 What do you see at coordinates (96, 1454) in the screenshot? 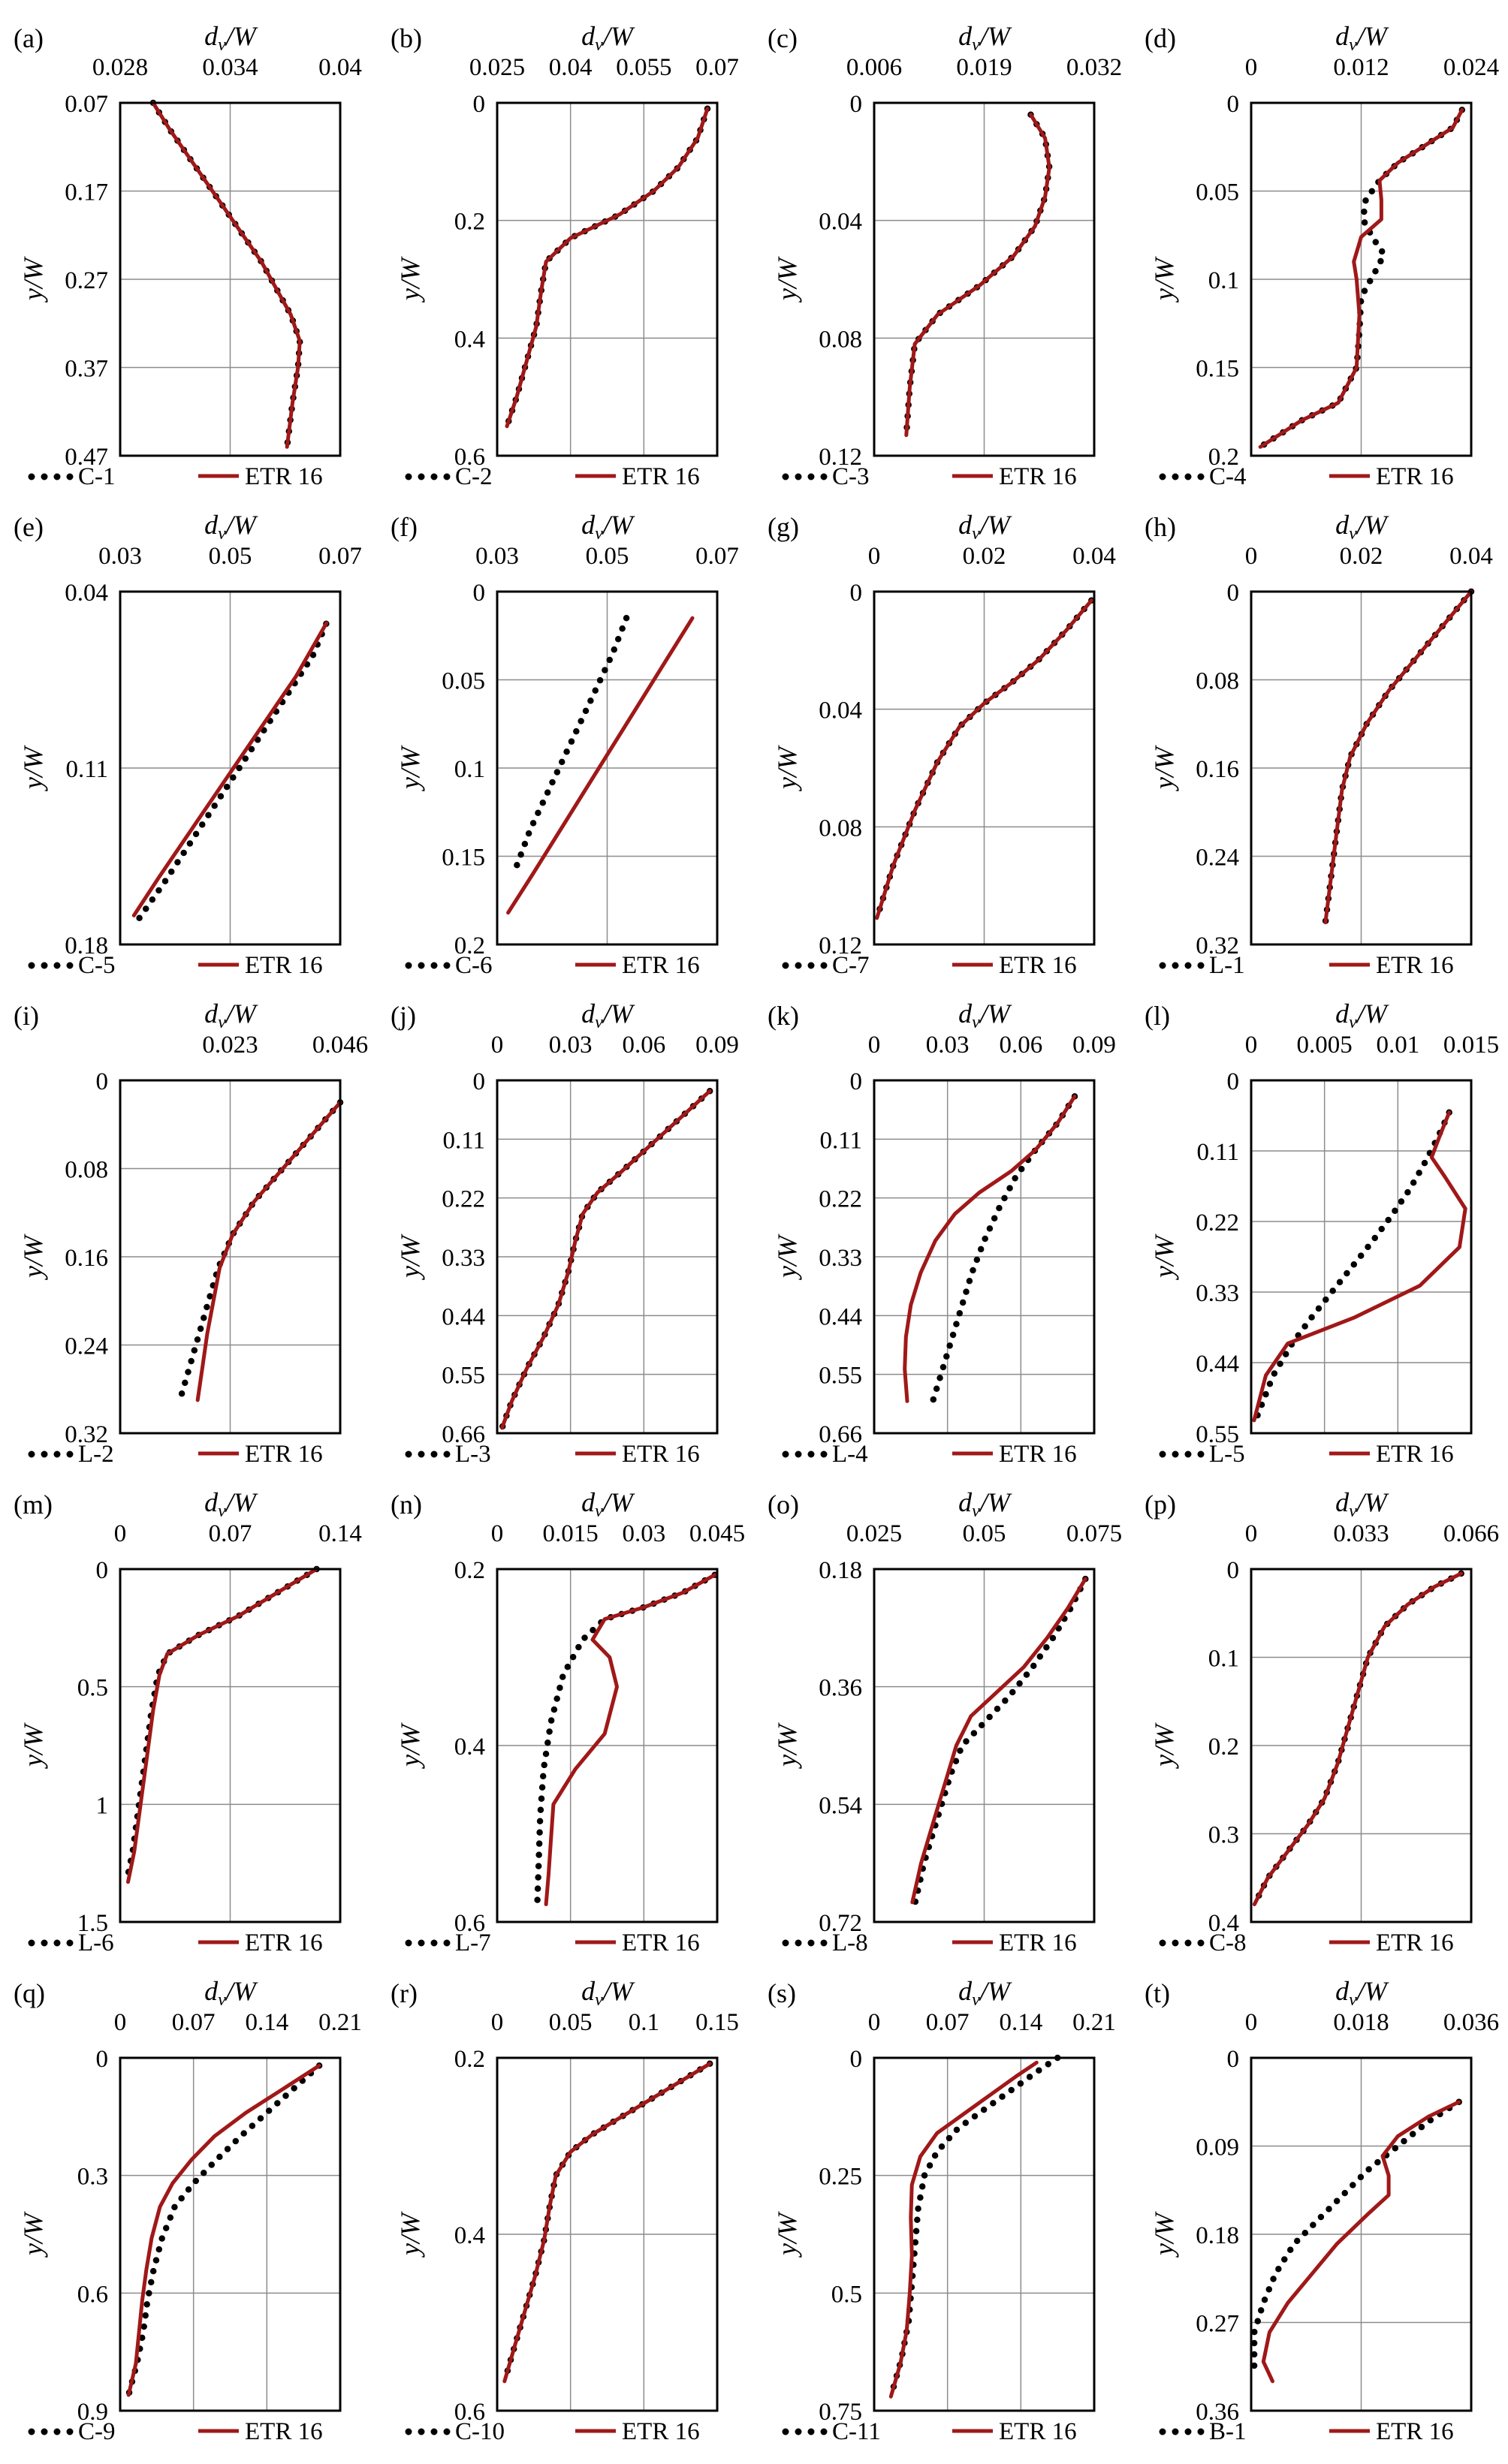
I see `legend-case-label: L-2` at bounding box center [96, 1454].